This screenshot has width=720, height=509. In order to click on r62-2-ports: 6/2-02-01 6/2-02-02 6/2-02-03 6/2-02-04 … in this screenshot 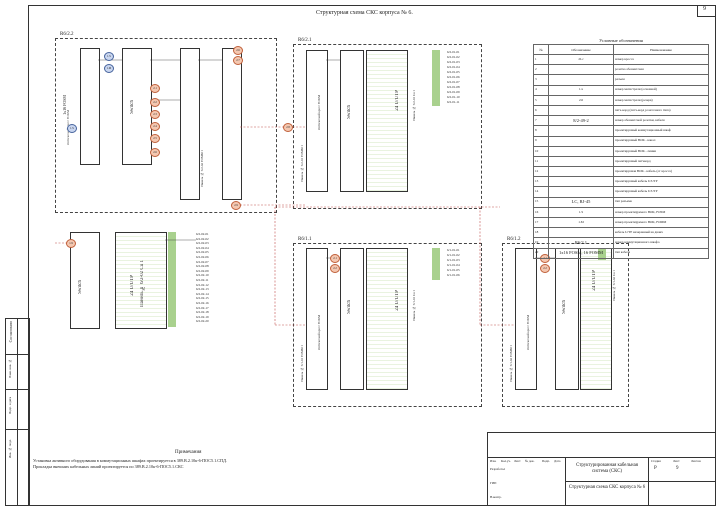, I will do `click(211, 278)`.